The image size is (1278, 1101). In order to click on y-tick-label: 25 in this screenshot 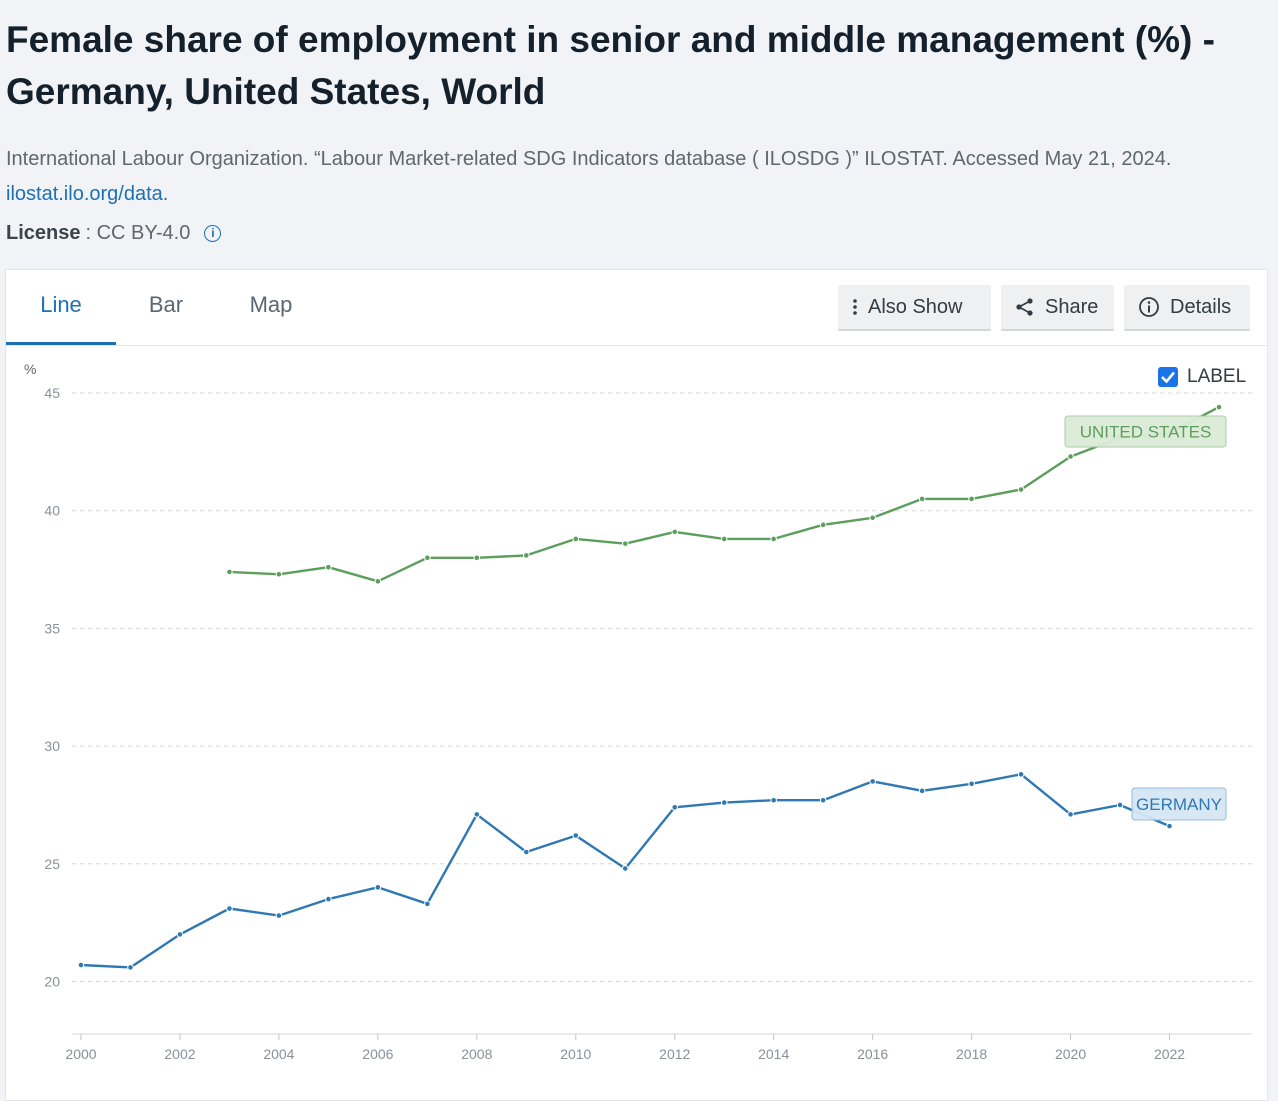, I will do `click(52, 864)`.